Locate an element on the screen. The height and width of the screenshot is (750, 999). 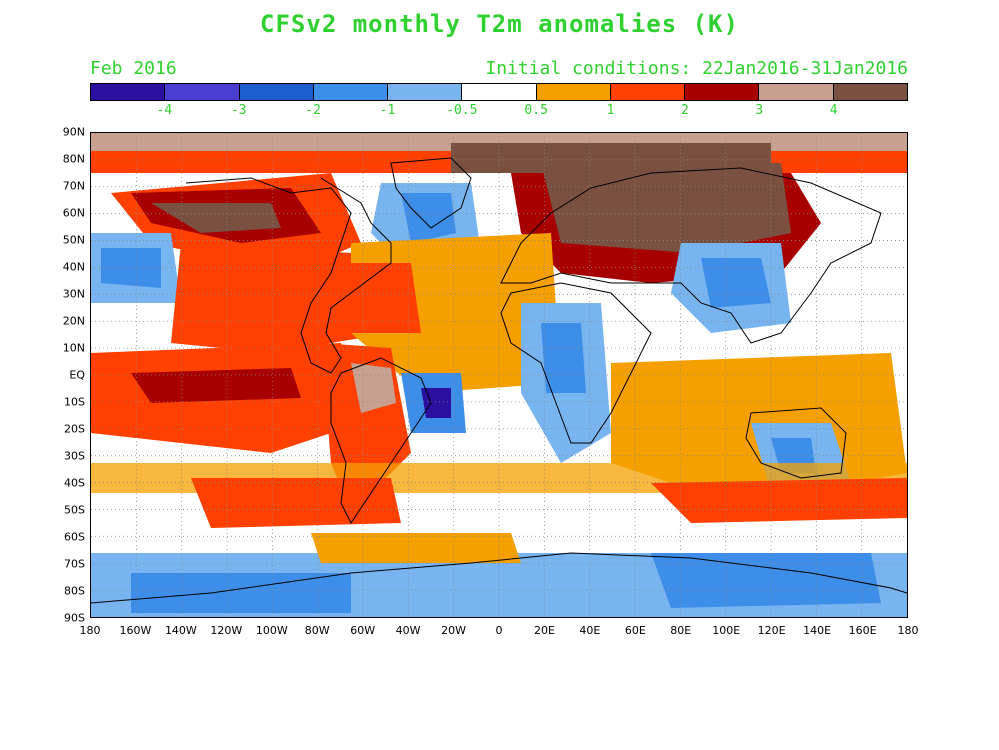
lon-label: 120W is located at coordinates (226, 630).